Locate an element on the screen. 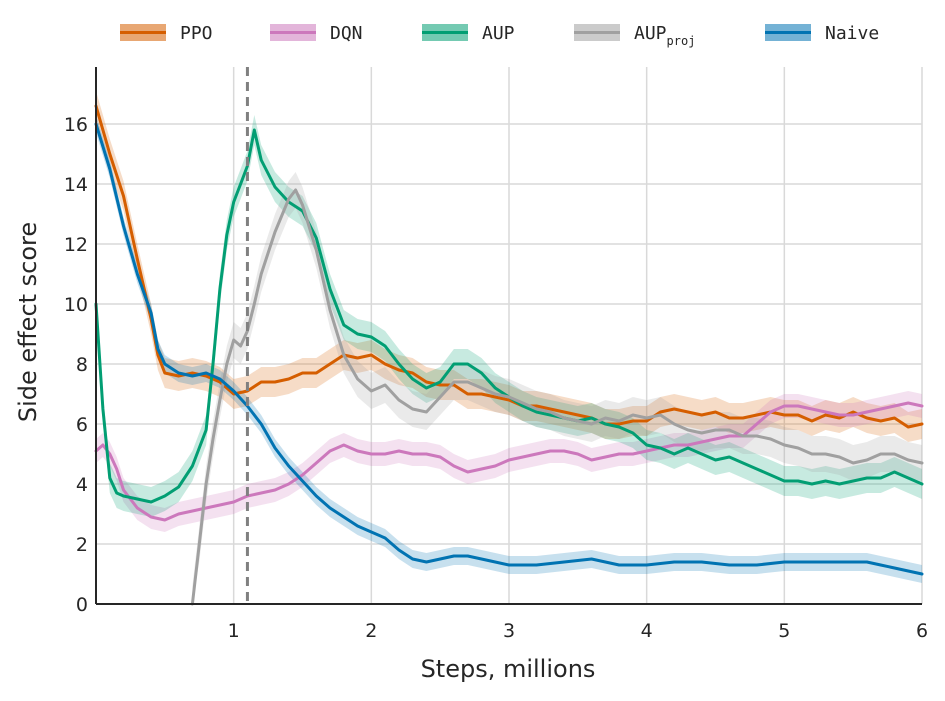 The height and width of the screenshot is (701, 945). legend-item-aupproj: AUPproj is located at coordinates (634, 35).